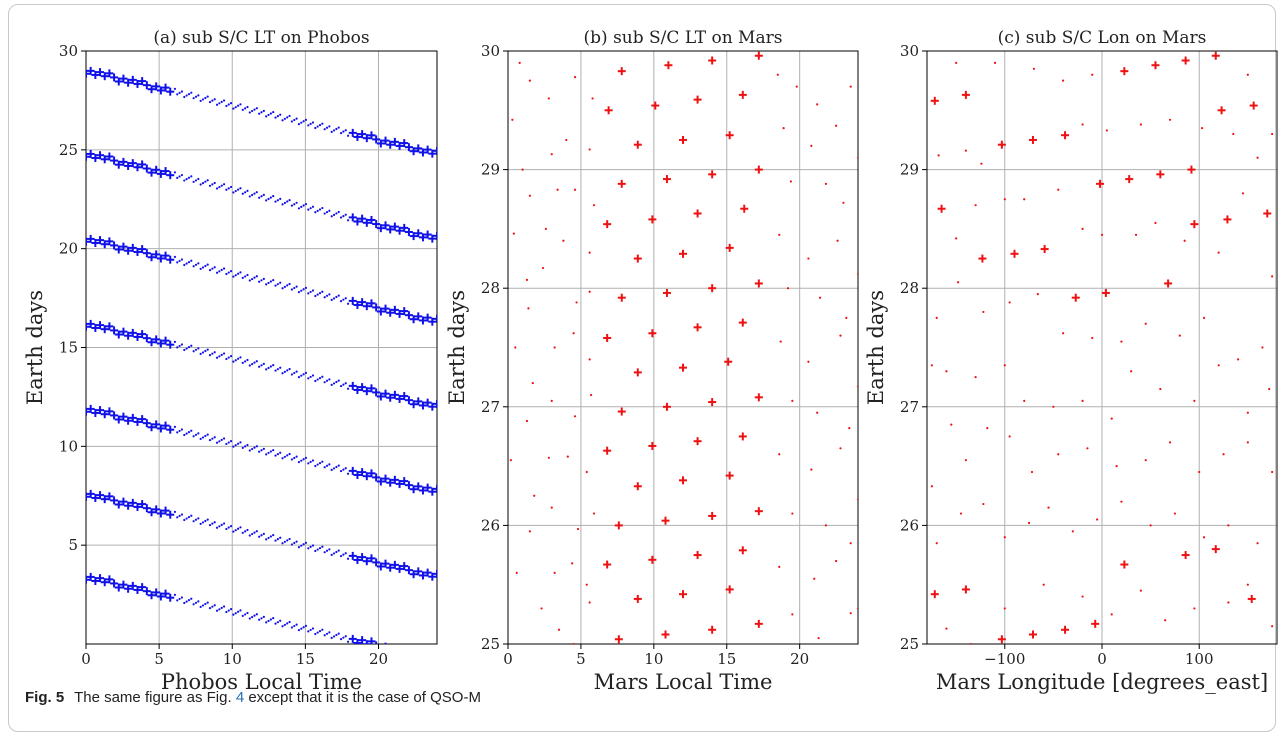 Image resolution: width=1284 pixels, height=738 pixels. Describe the element at coordinates (240, 697) in the screenshot. I see `caption-figure-link: 4` at that location.